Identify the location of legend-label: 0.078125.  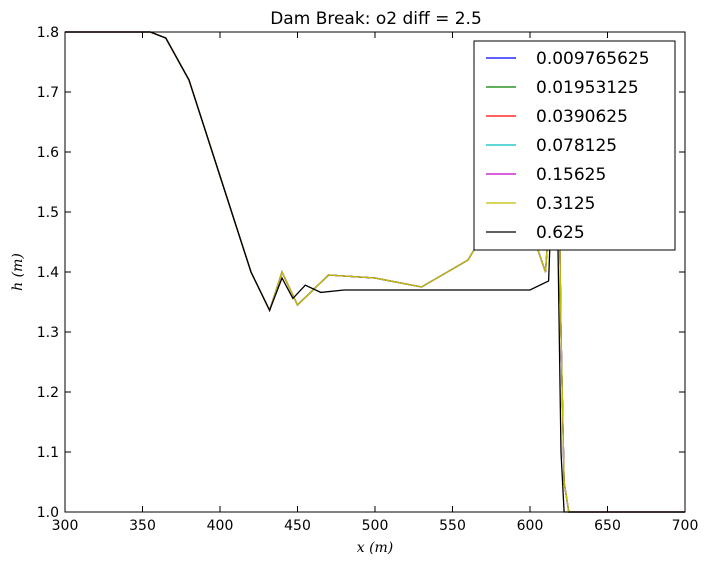
(576, 146).